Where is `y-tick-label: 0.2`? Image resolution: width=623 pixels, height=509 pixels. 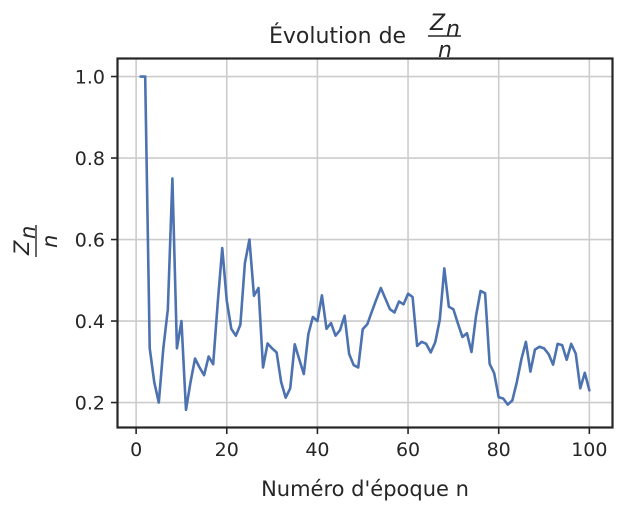 y-tick-label: 0.2 is located at coordinates (90, 404).